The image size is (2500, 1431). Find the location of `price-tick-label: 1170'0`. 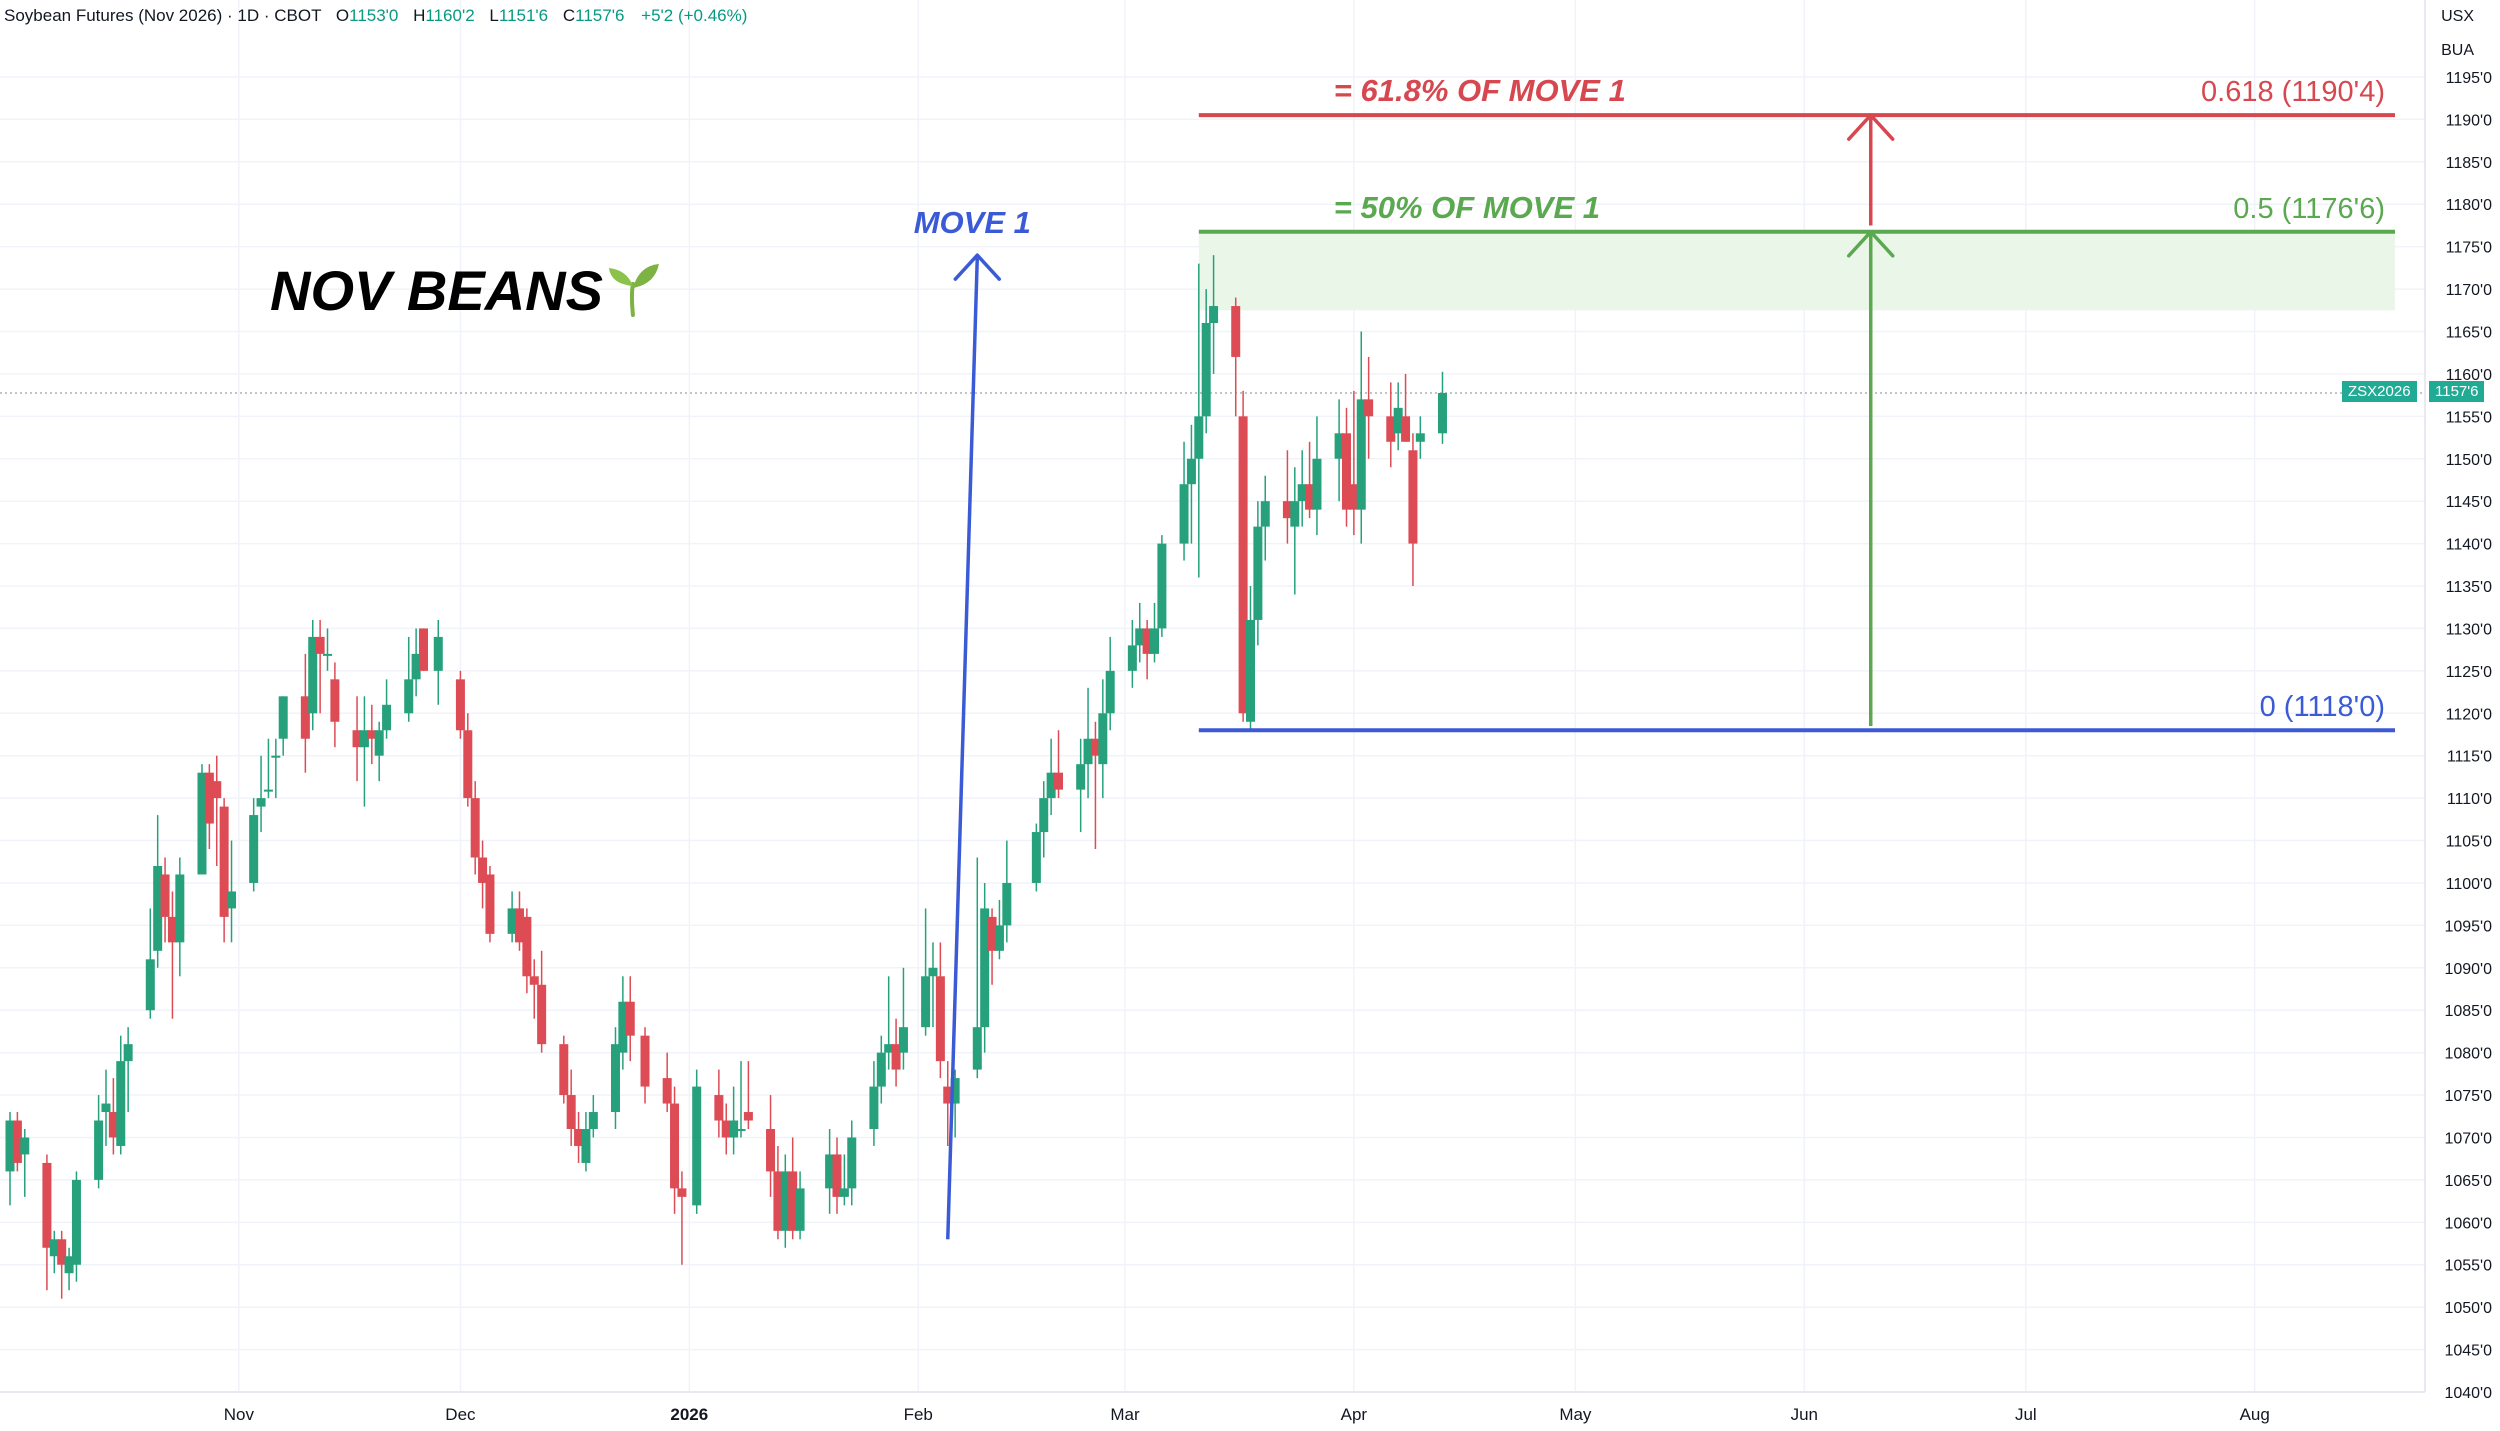

price-tick-label: 1170'0 is located at coordinates (2469, 290).